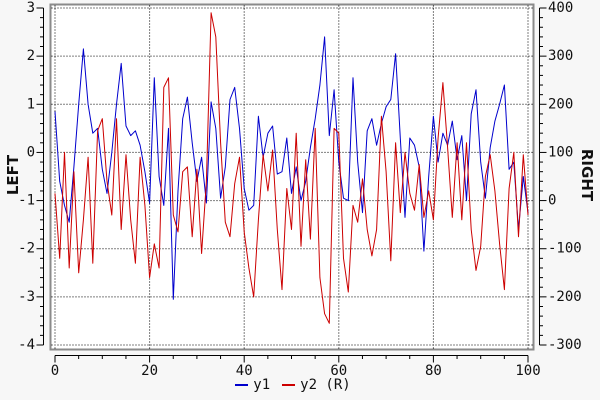  Describe the element at coordinates (565, 345) in the screenshot. I see `right-axis-tick-label: -300` at that location.